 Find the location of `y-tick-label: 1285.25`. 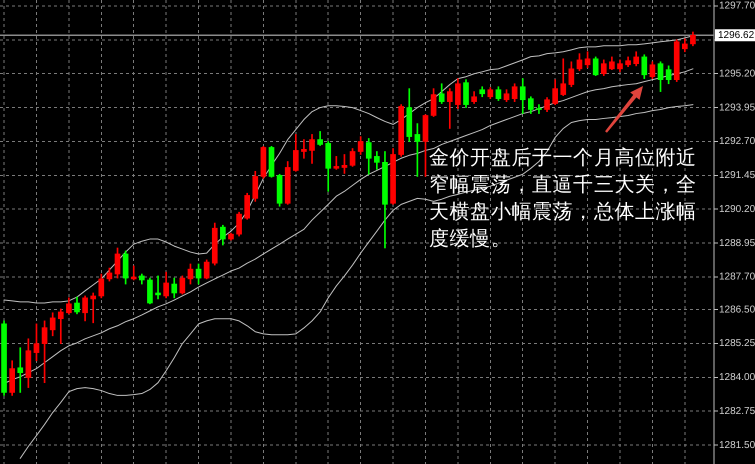

y-tick-label: 1285.25 is located at coordinates (737, 344).